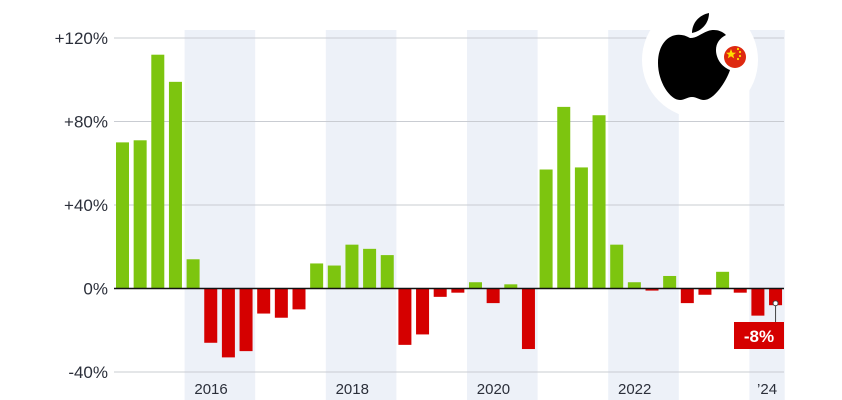 This screenshot has height=400, width=842. I want to click on x-tick-label: 2018, so click(352, 389).